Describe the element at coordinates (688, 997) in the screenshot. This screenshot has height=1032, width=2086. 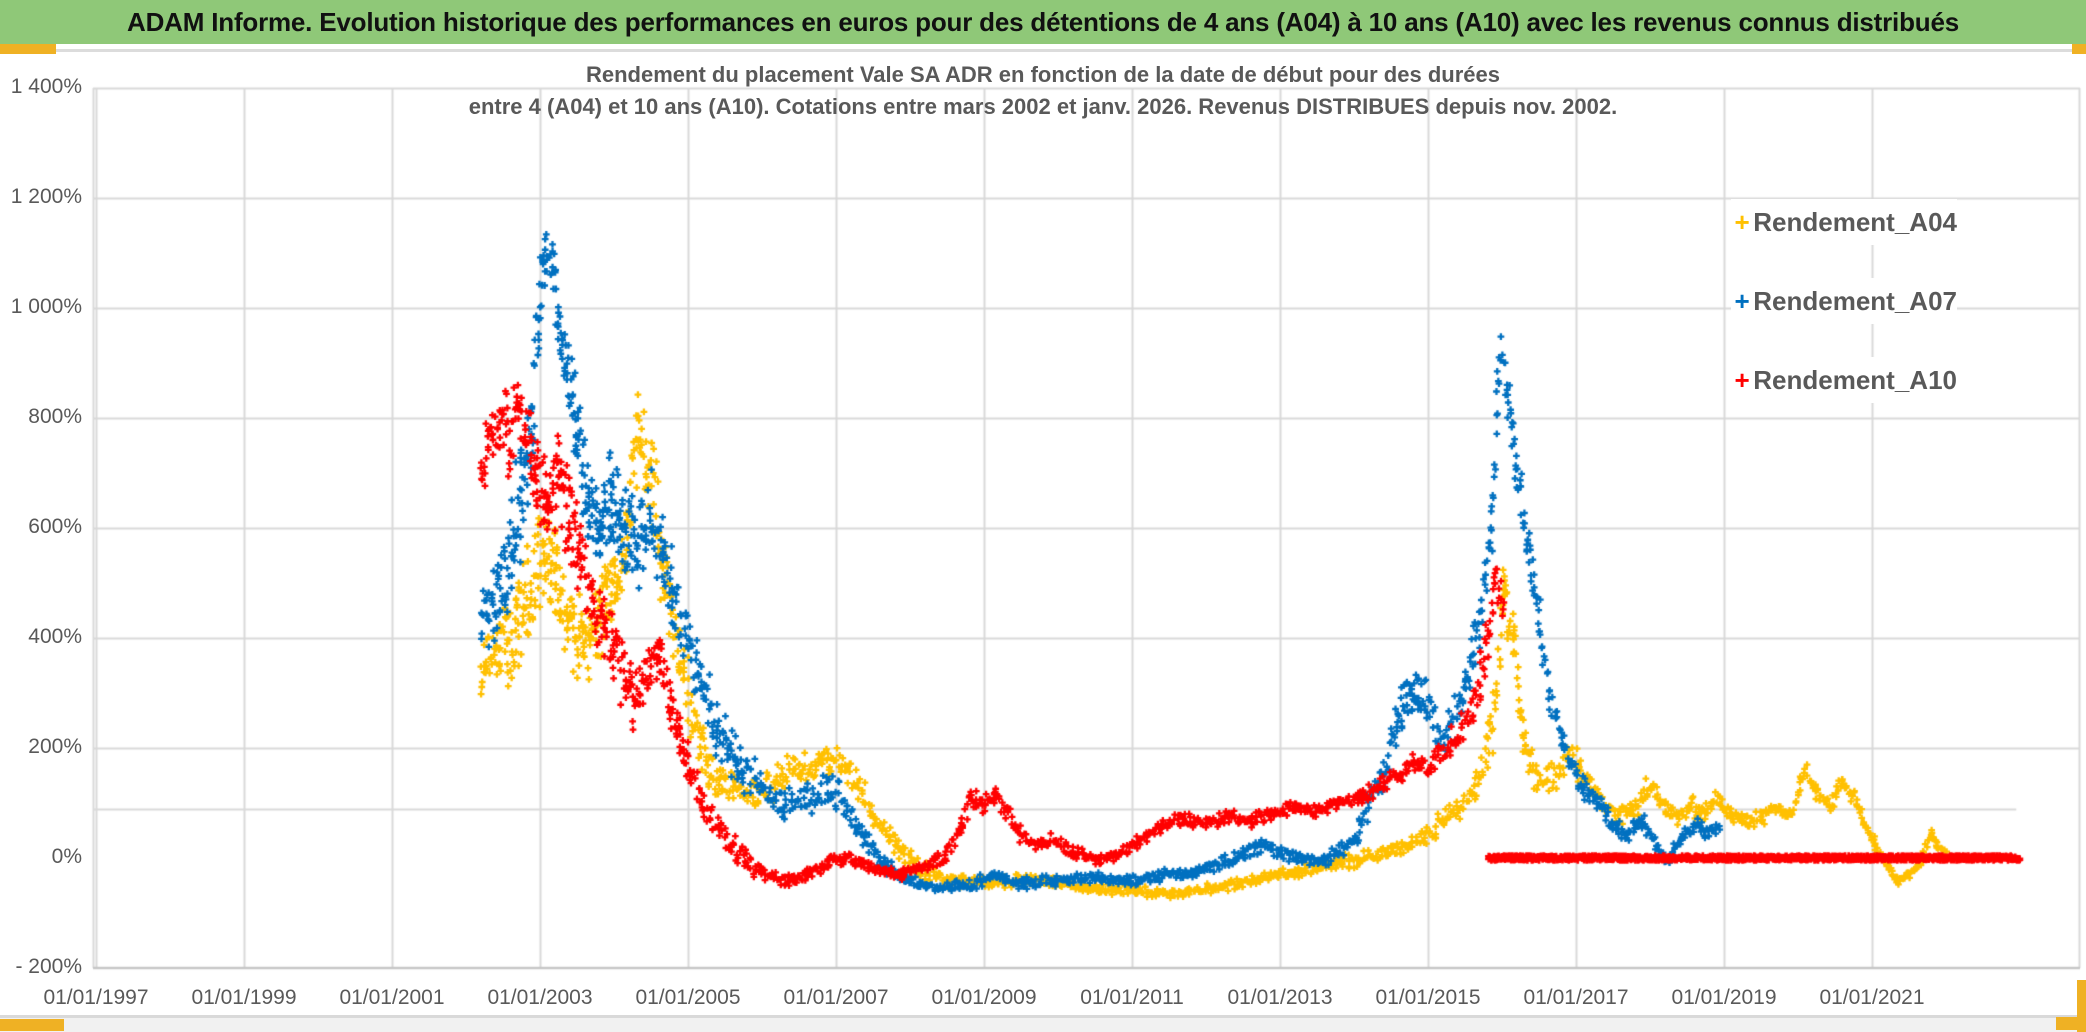
I see `x-tick-label: 01/01/2005` at that location.